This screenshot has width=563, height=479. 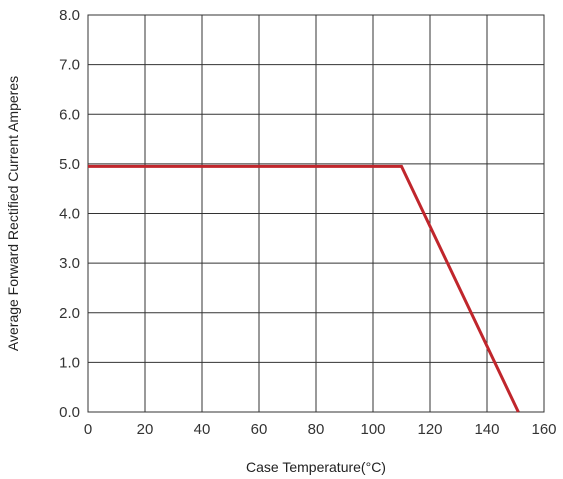 I want to click on x-tick-label: 40, so click(x=202, y=429).